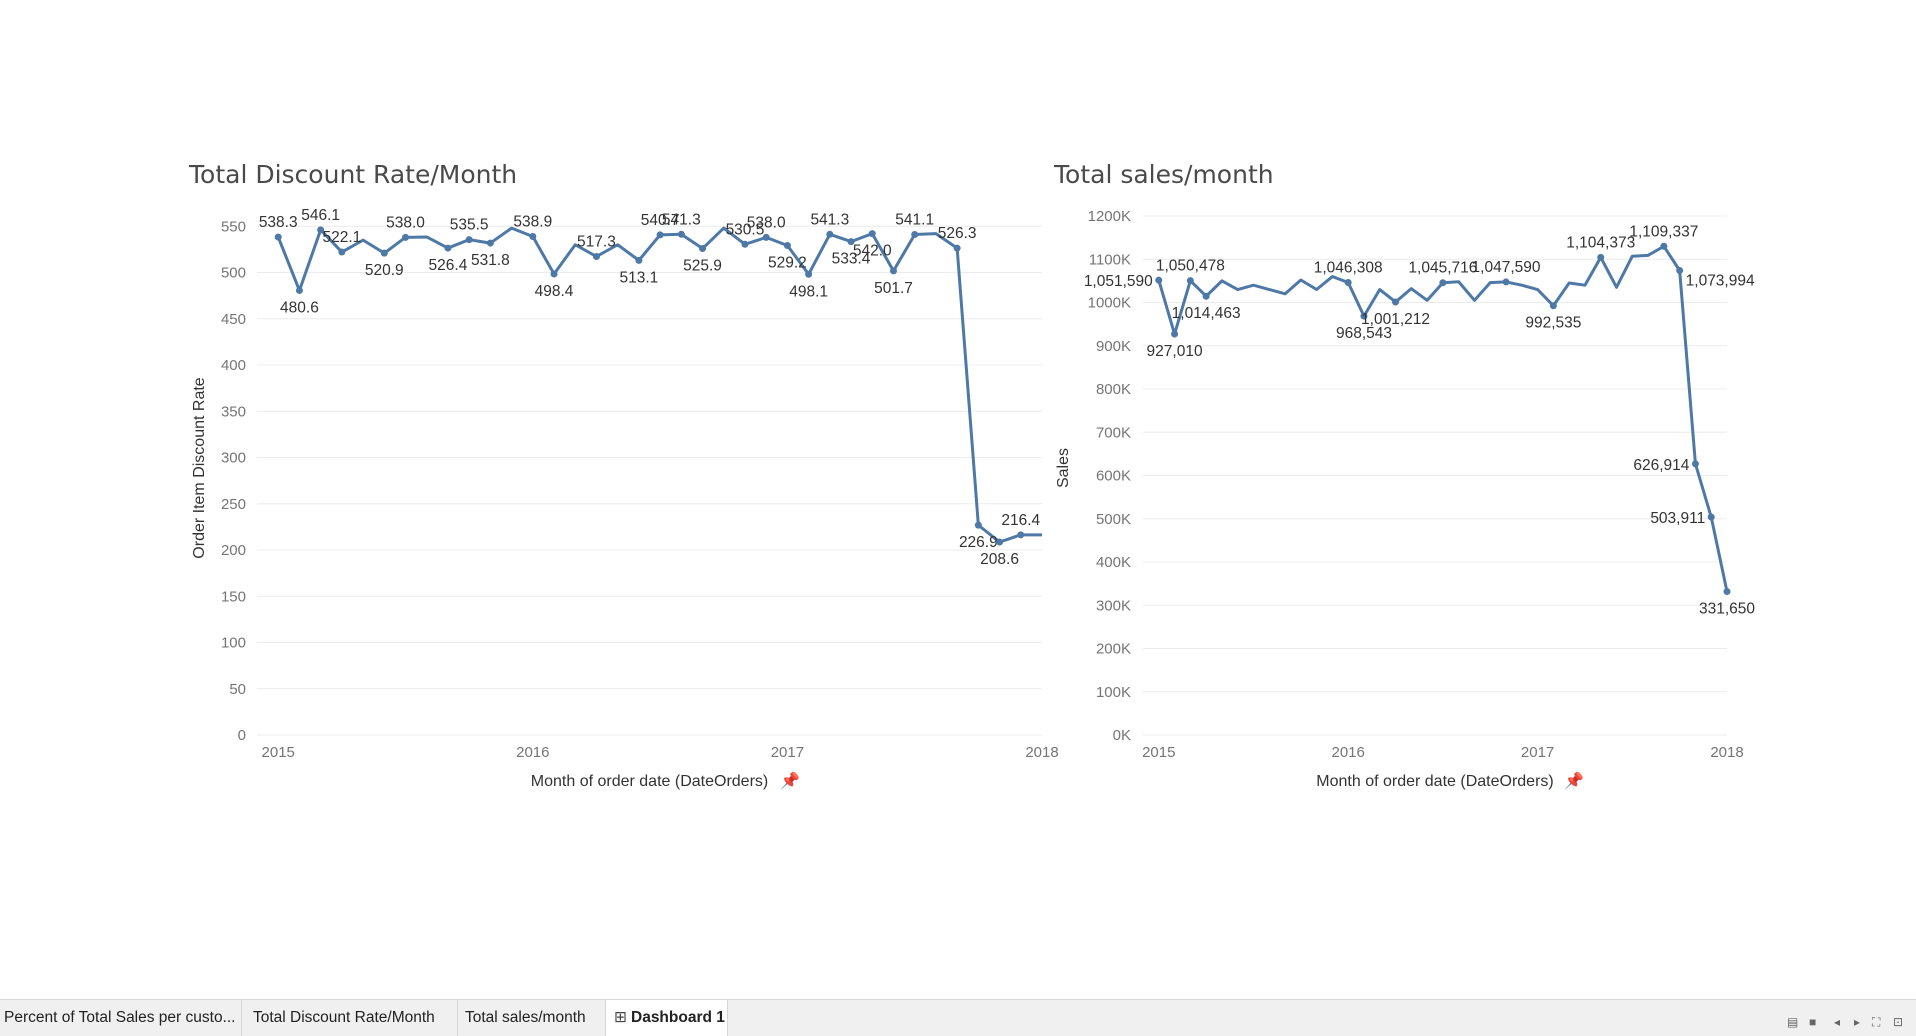  What do you see at coordinates (620, 1017) in the screenshot?
I see `dashboard-grid-icon: ⊞` at bounding box center [620, 1017].